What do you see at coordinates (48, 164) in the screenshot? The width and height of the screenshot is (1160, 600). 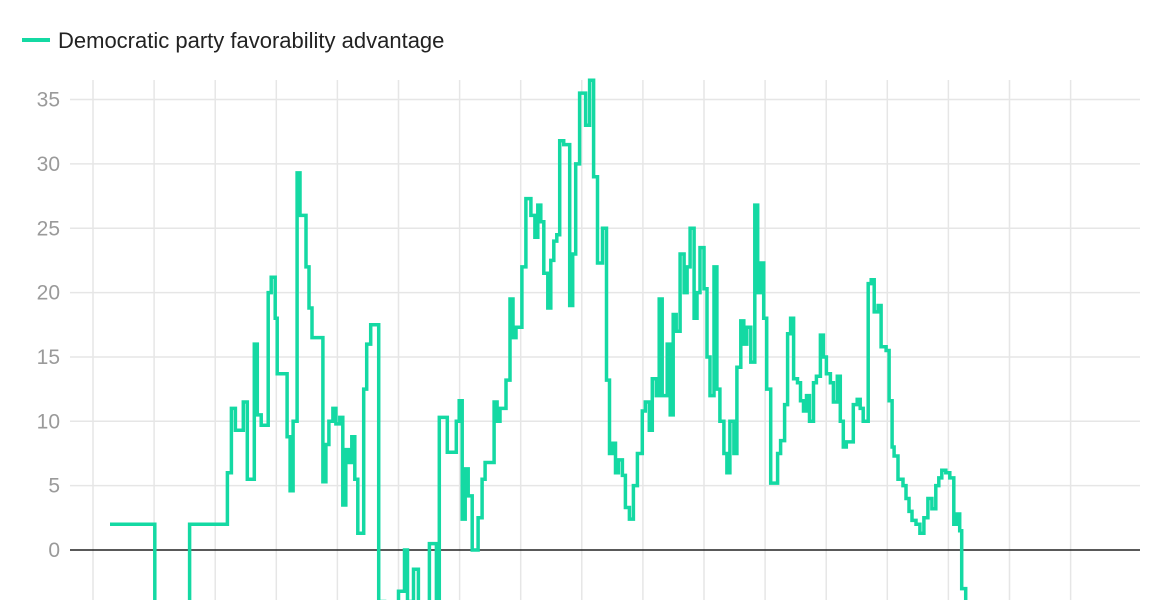 I see `y-tick-label: 30` at bounding box center [48, 164].